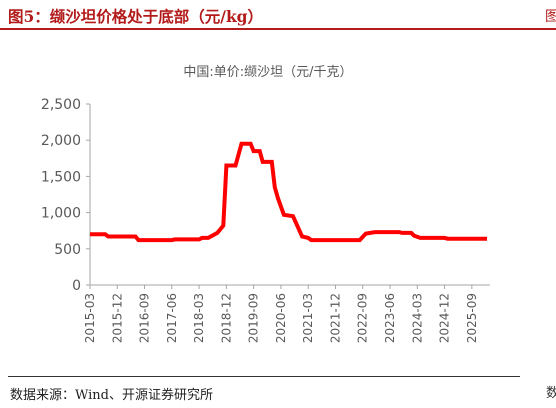  I want to click on x-tick-label: 2016-09, so click(145, 318).